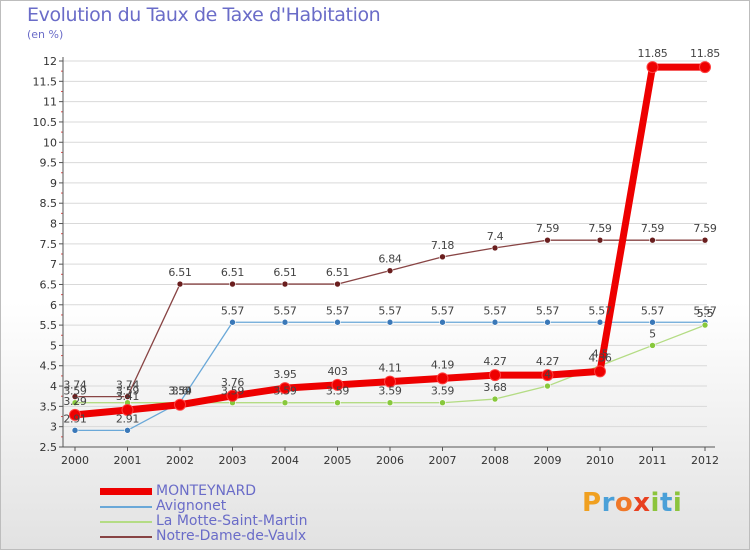 This screenshot has height=550, width=750. I want to click on y-tick-label: 10, so click(50, 142).